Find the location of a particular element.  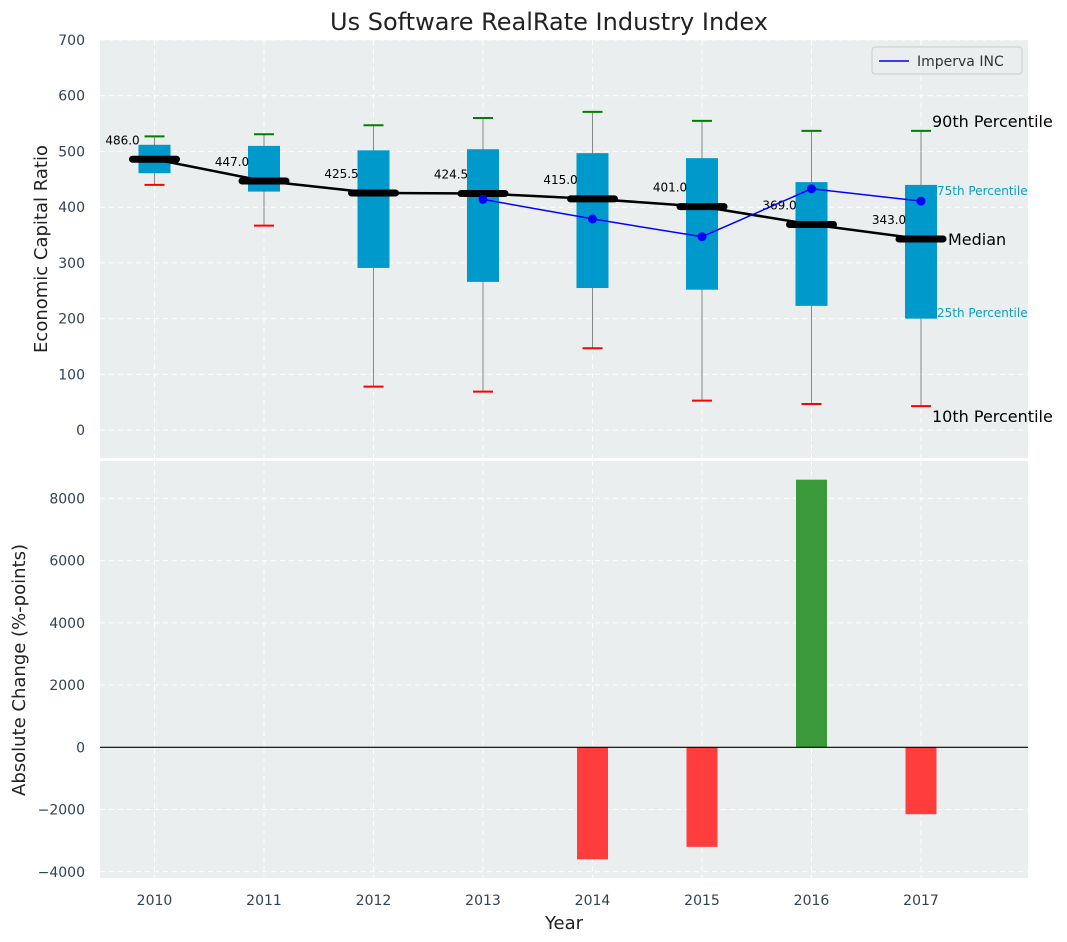

company-point-2016 is located at coordinates (811, 189).